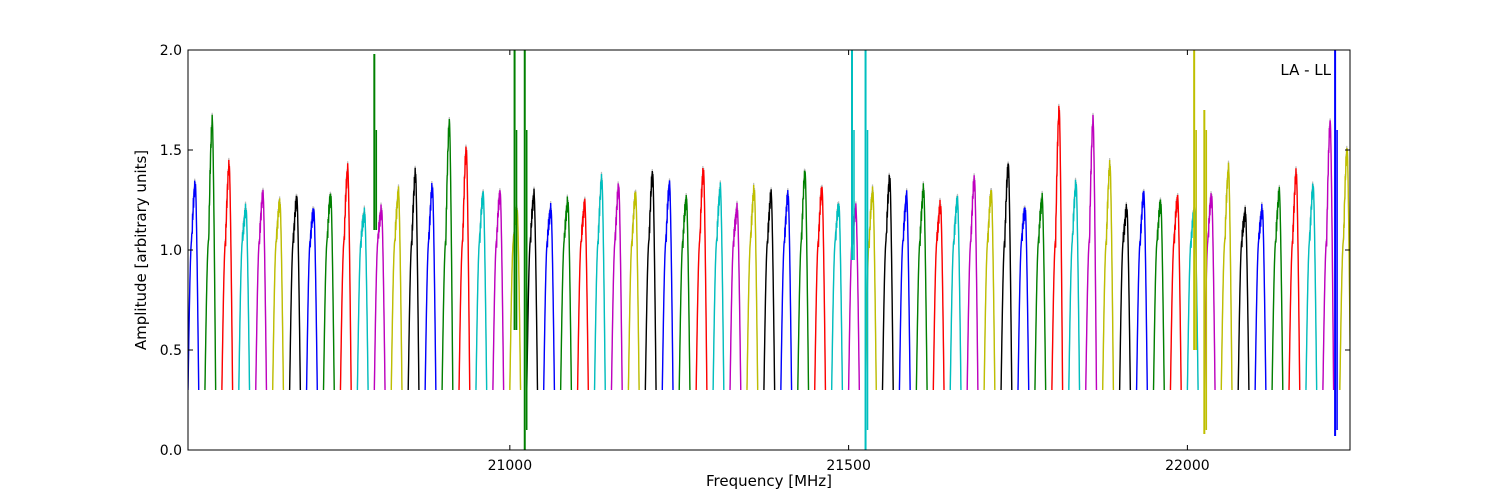 This screenshot has width=1500, height=500. Describe the element at coordinates (171, 51) in the screenshot. I see `y-tick-label: 2.0` at that location.